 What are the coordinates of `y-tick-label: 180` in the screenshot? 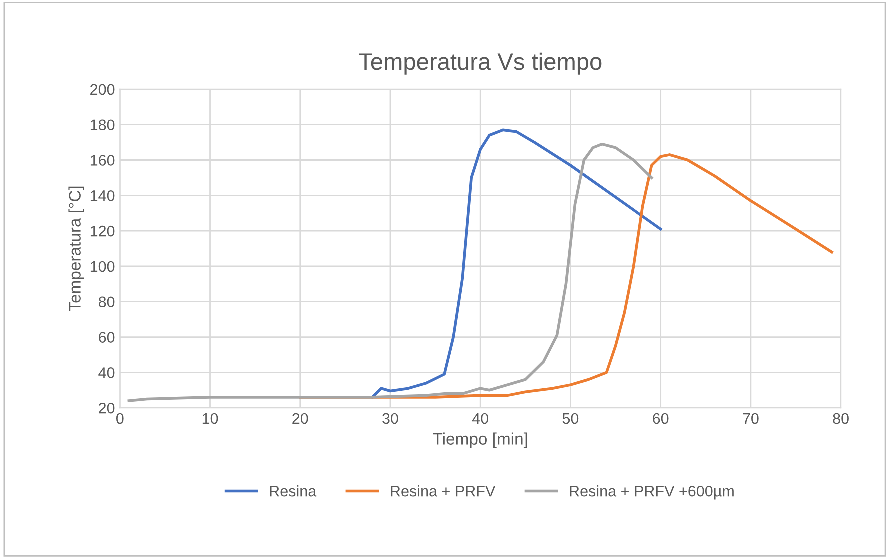 It's located at (102, 125).